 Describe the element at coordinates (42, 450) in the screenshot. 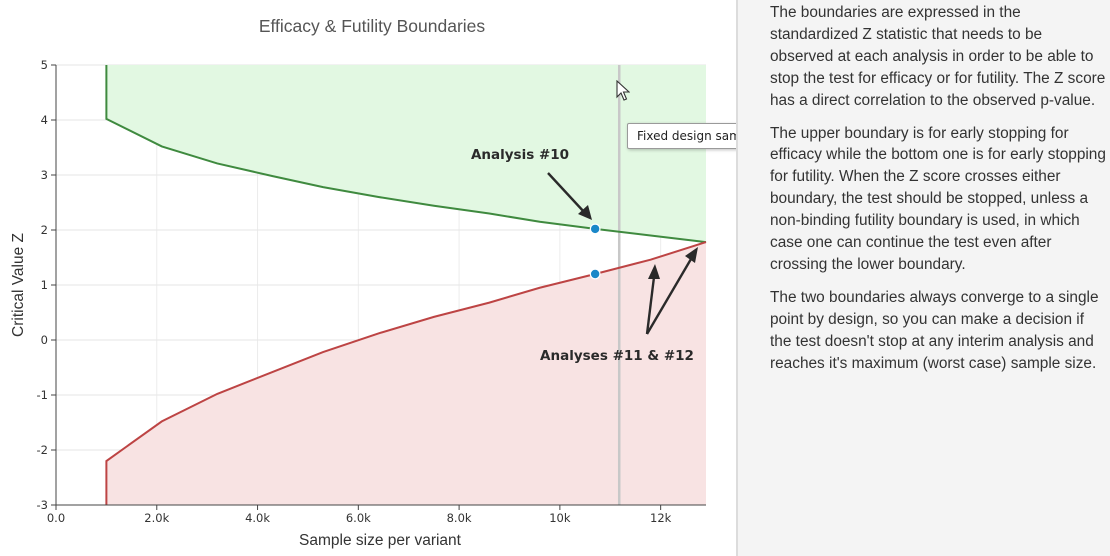

I see `y-tick-label: -2` at that location.